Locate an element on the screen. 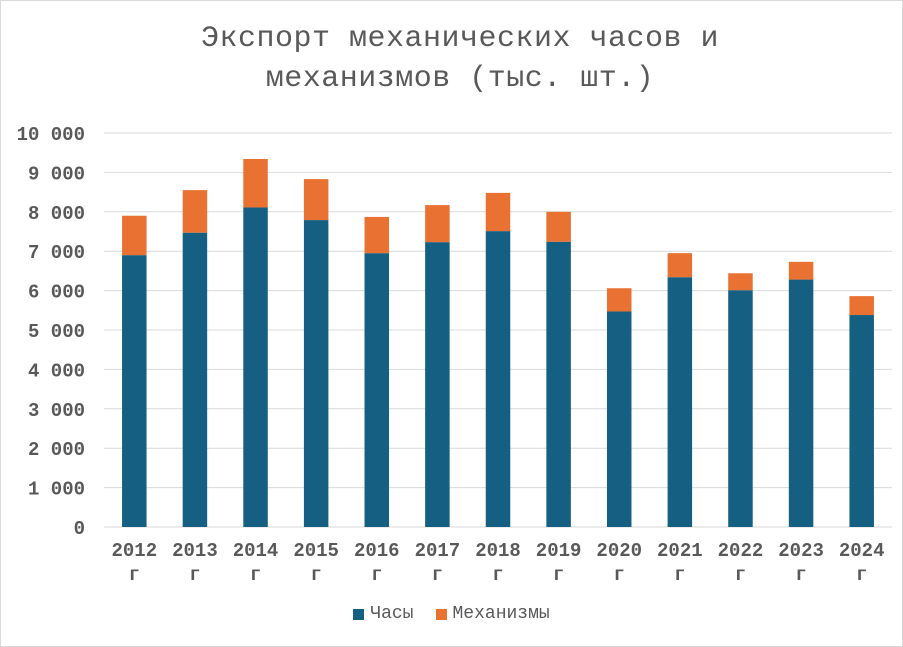 The image size is (903, 647). x-tick-label: 2020 is located at coordinates (619, 551).